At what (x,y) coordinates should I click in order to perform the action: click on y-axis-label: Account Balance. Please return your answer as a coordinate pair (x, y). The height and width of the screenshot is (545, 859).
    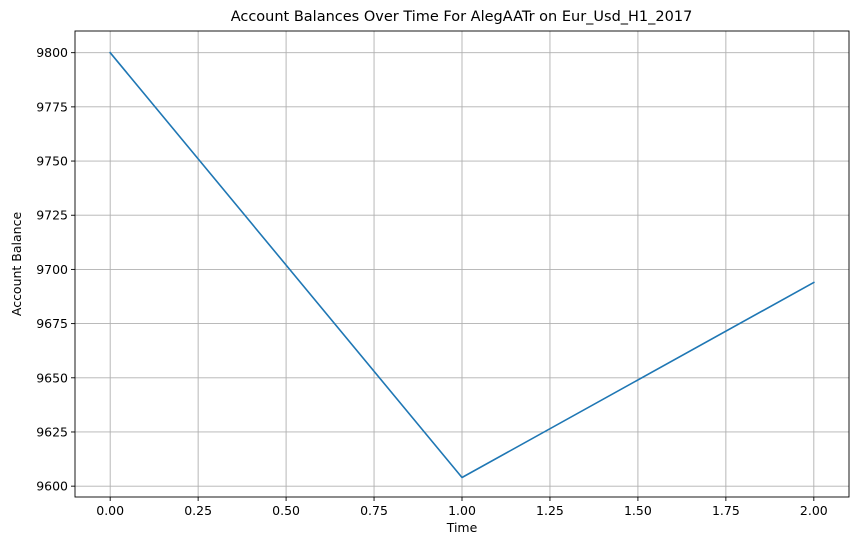
    Looking at the image, I should click on (16, 264).